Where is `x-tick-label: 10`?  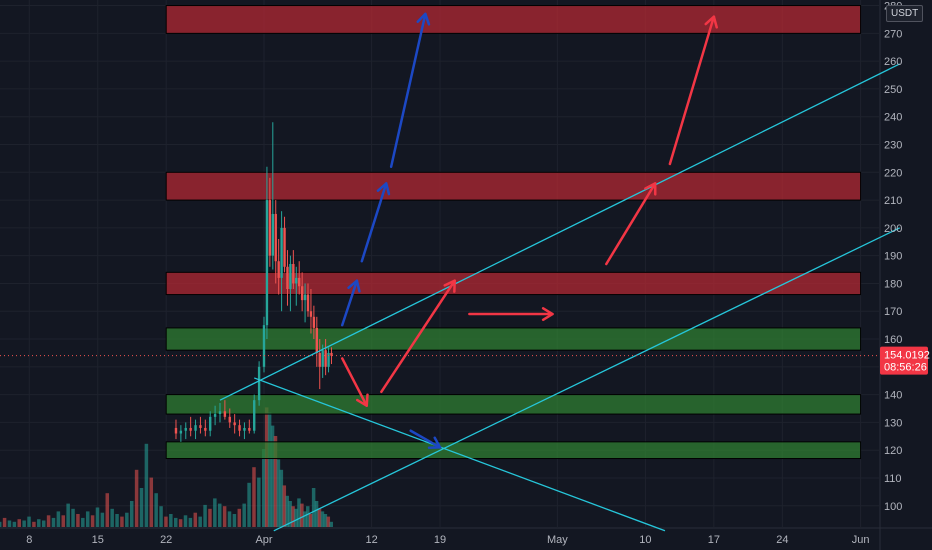 x-tick-label: 10 is located at coordinates (645, 540).